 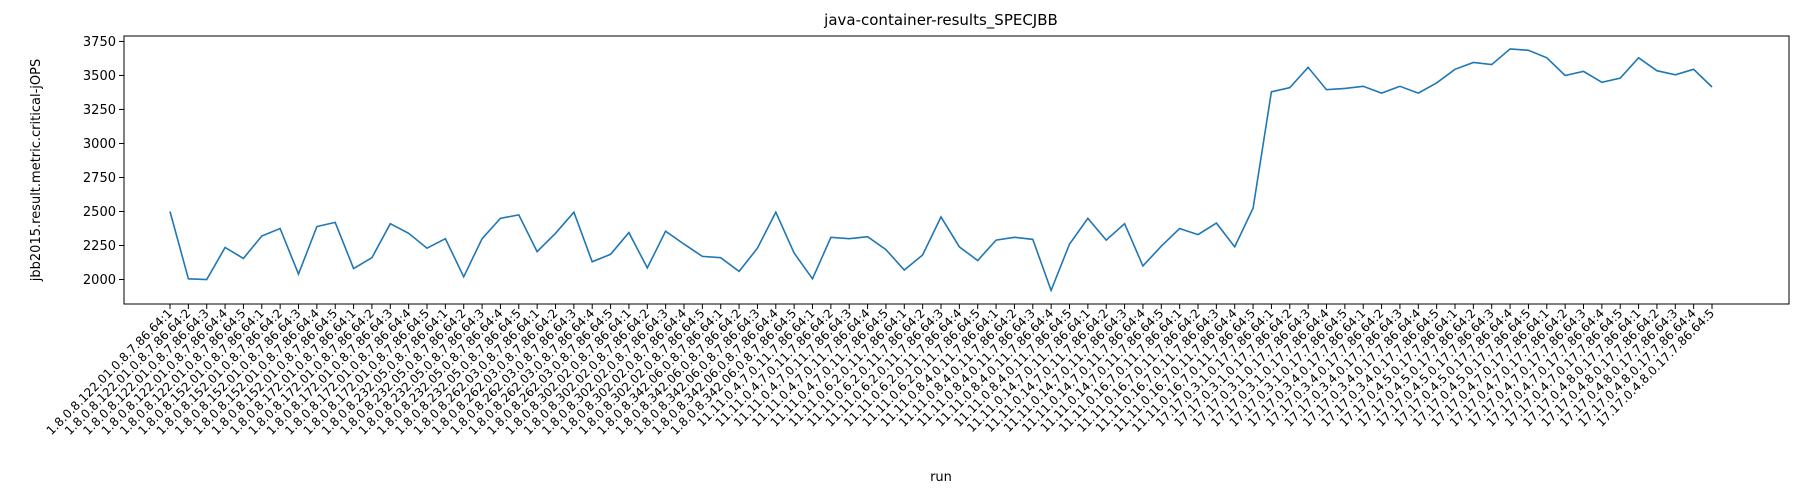 What do you see at coordinates (99, 144) in the screenshot?
I see `y-tick-label: 3000` at bounding box center [99, 144].